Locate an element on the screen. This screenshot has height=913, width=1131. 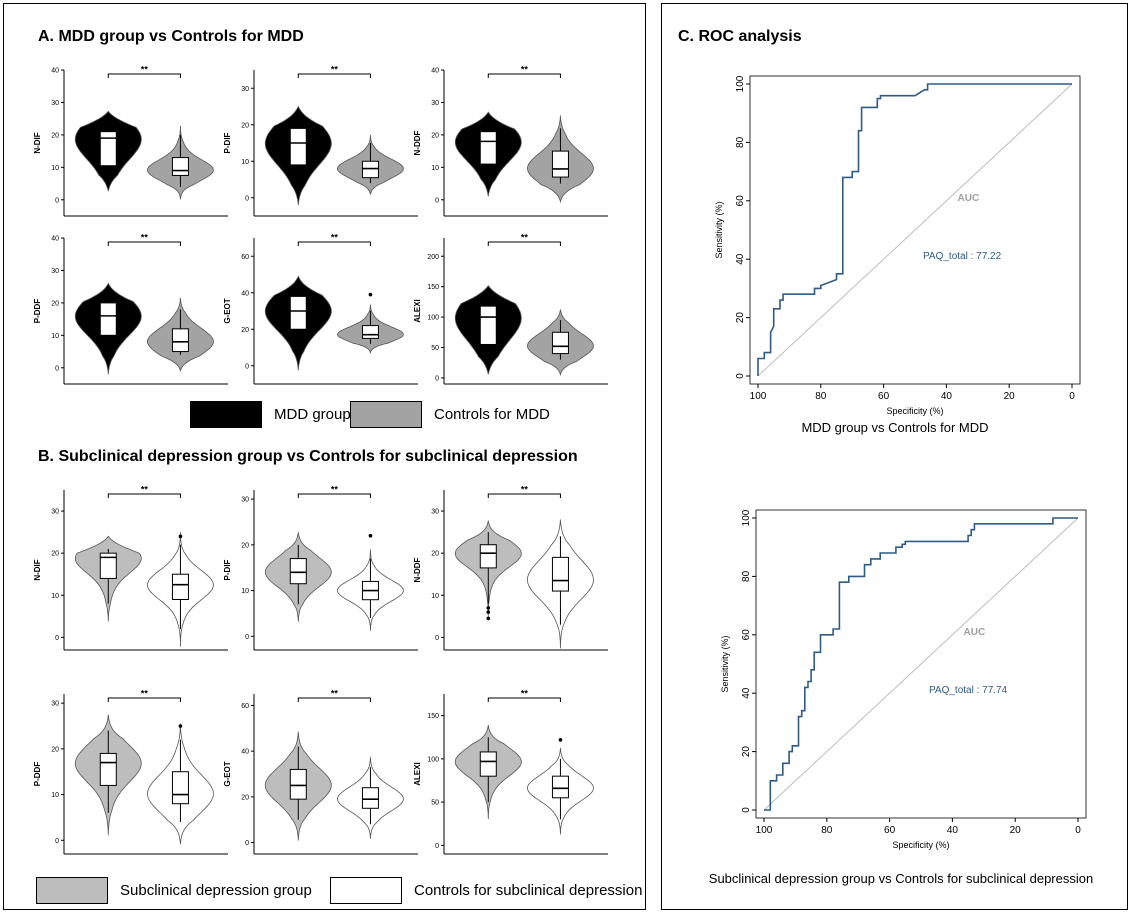
legend-item-mdd: MDD group is located at coordinates (270, 414).